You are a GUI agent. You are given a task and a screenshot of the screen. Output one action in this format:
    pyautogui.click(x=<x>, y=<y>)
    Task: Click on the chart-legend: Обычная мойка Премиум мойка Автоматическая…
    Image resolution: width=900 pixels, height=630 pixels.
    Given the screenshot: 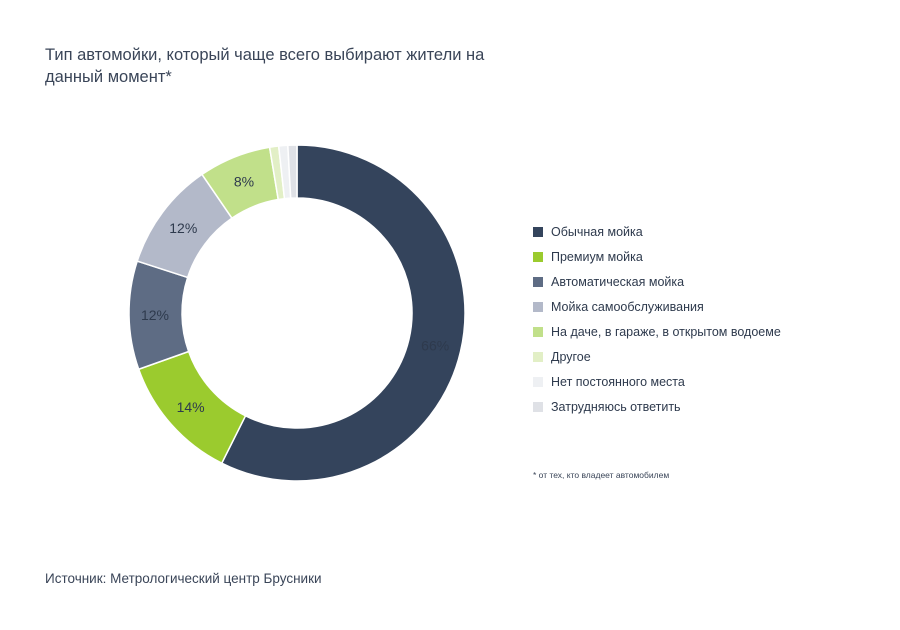 What is the action you would take?
    pyautogui.click(x=657, y=319)
    